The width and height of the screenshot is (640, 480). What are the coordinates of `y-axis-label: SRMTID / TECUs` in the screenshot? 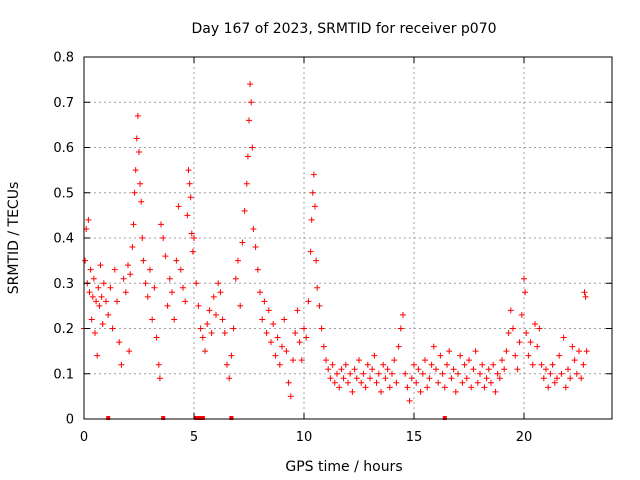 It's located at (14, 238).